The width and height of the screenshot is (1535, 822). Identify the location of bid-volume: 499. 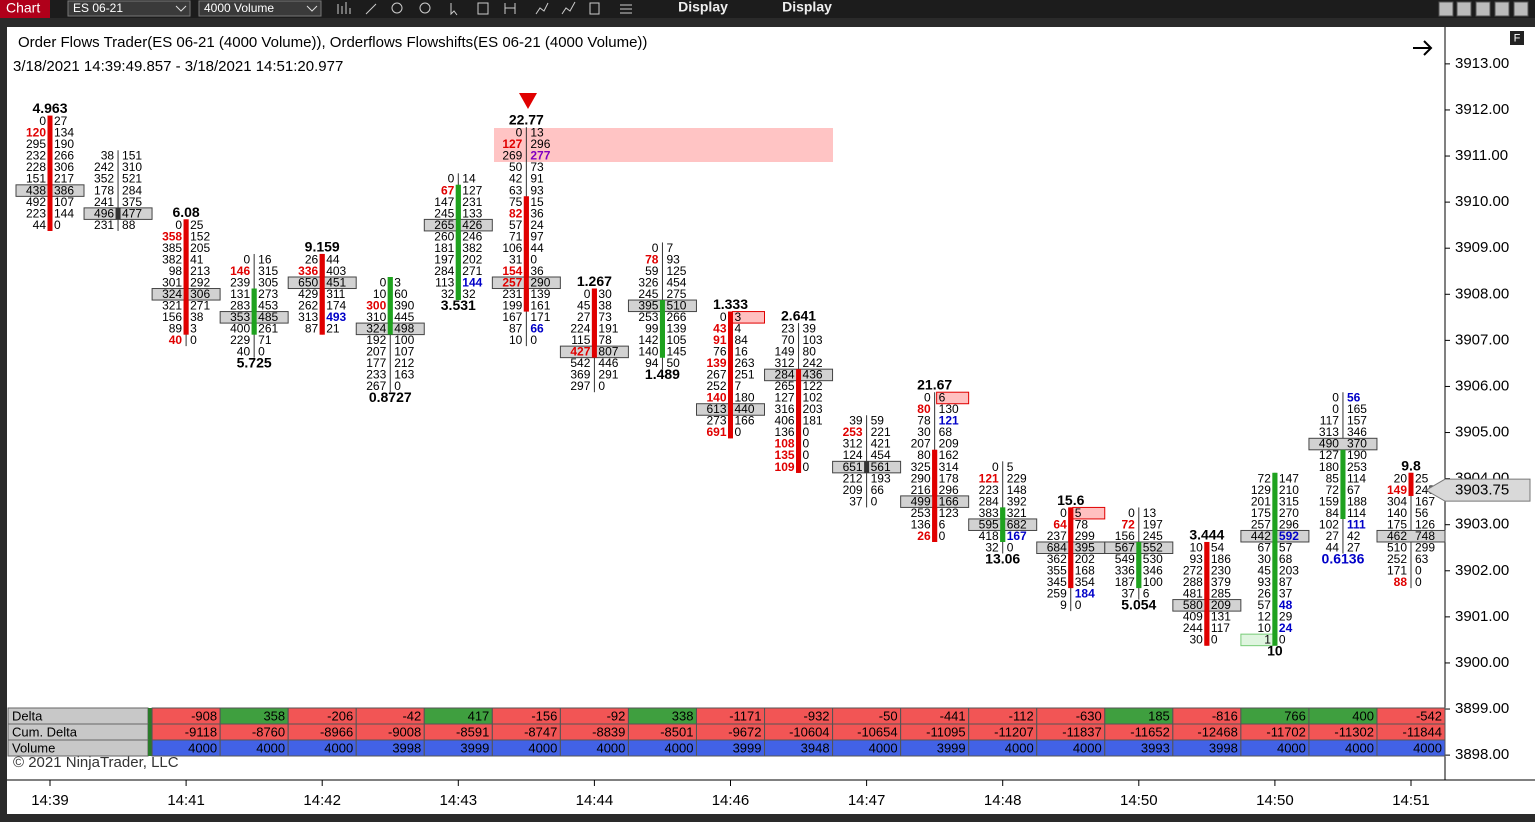
(921, 501).